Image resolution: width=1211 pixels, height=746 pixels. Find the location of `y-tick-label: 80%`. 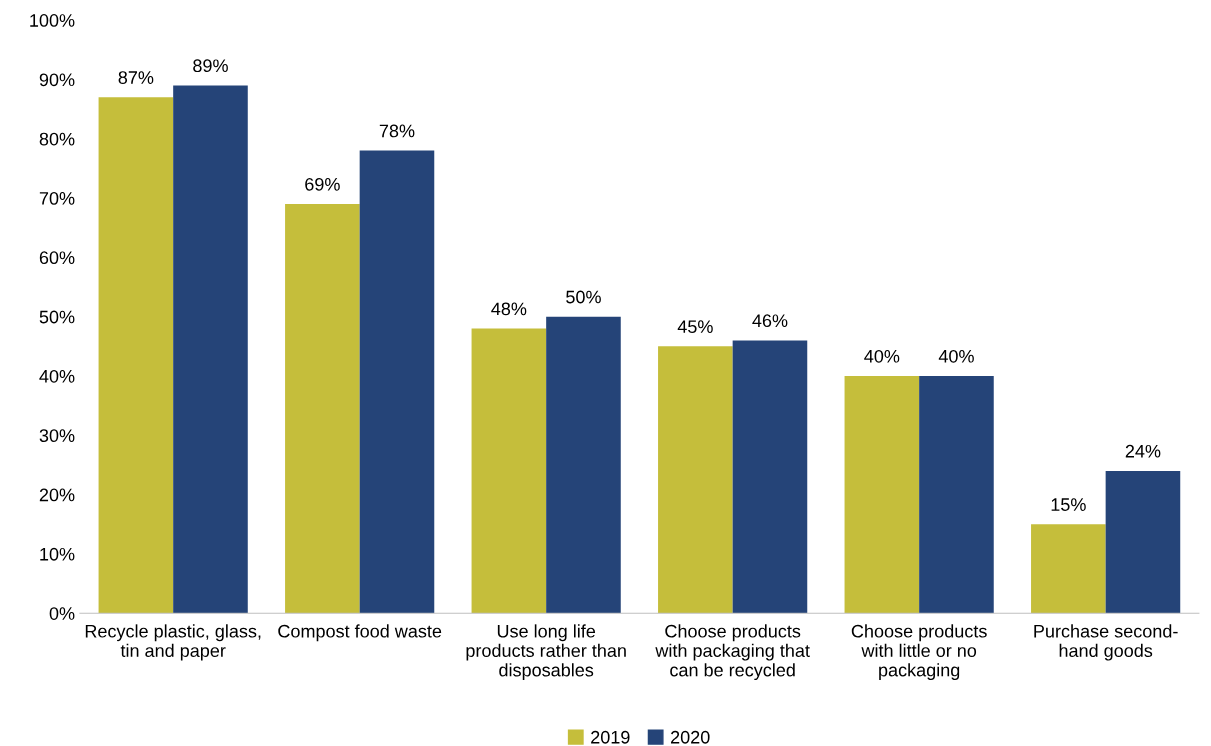

y-tick-label: 80% is located at coordinates (57, 139).